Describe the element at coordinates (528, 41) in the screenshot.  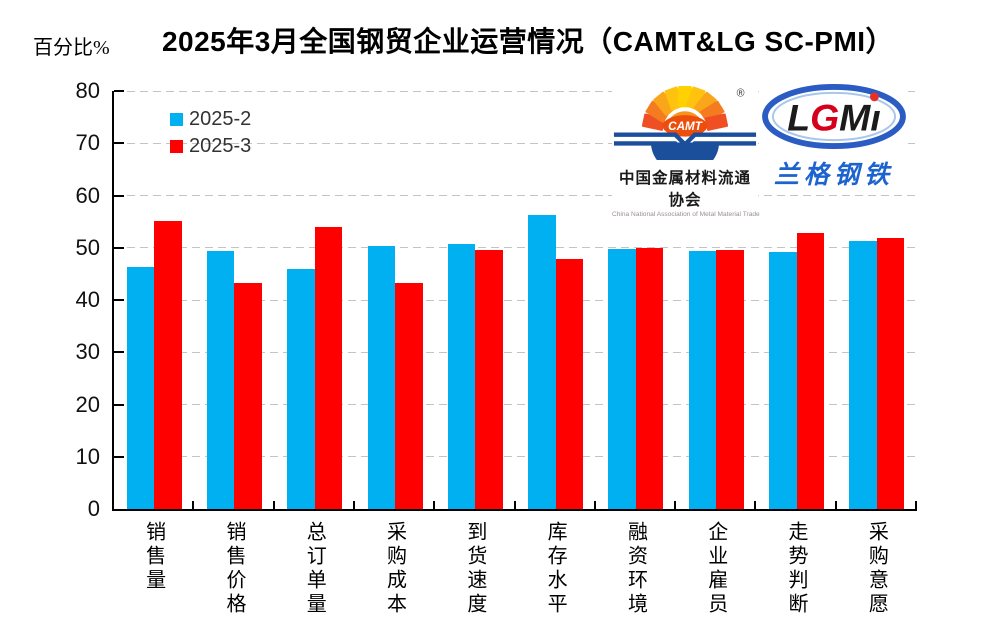
I see `chart-title: 2025年3月全国钢贸企业运营情况（CAMT&LG SC-PMI）` at that location.